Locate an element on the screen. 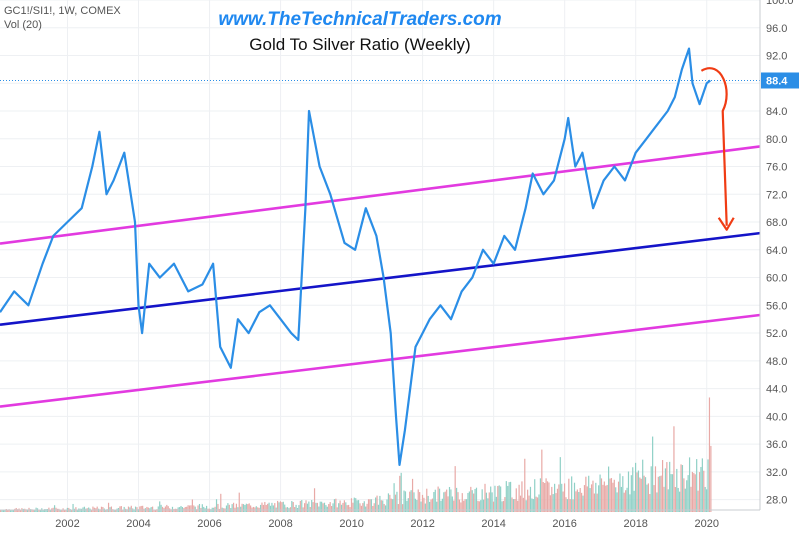  symbol-label: GC1!/SI1!, 1W, COMEX is located at coordinates (62, 11).